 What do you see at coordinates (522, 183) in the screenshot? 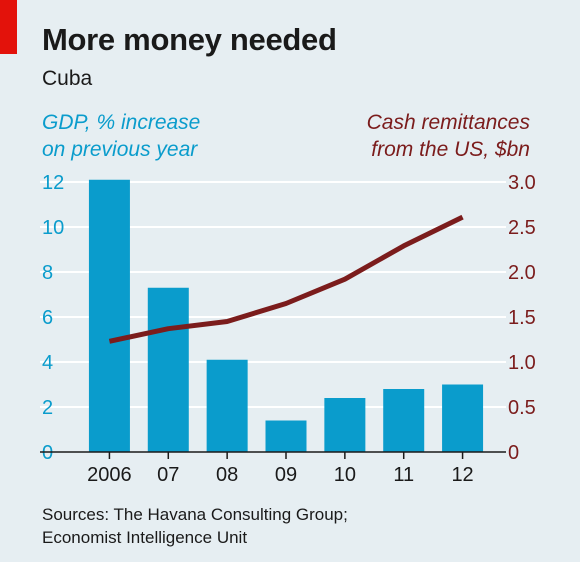
I see `right-tick-label: 3.0` at bounding box center [522, 183].